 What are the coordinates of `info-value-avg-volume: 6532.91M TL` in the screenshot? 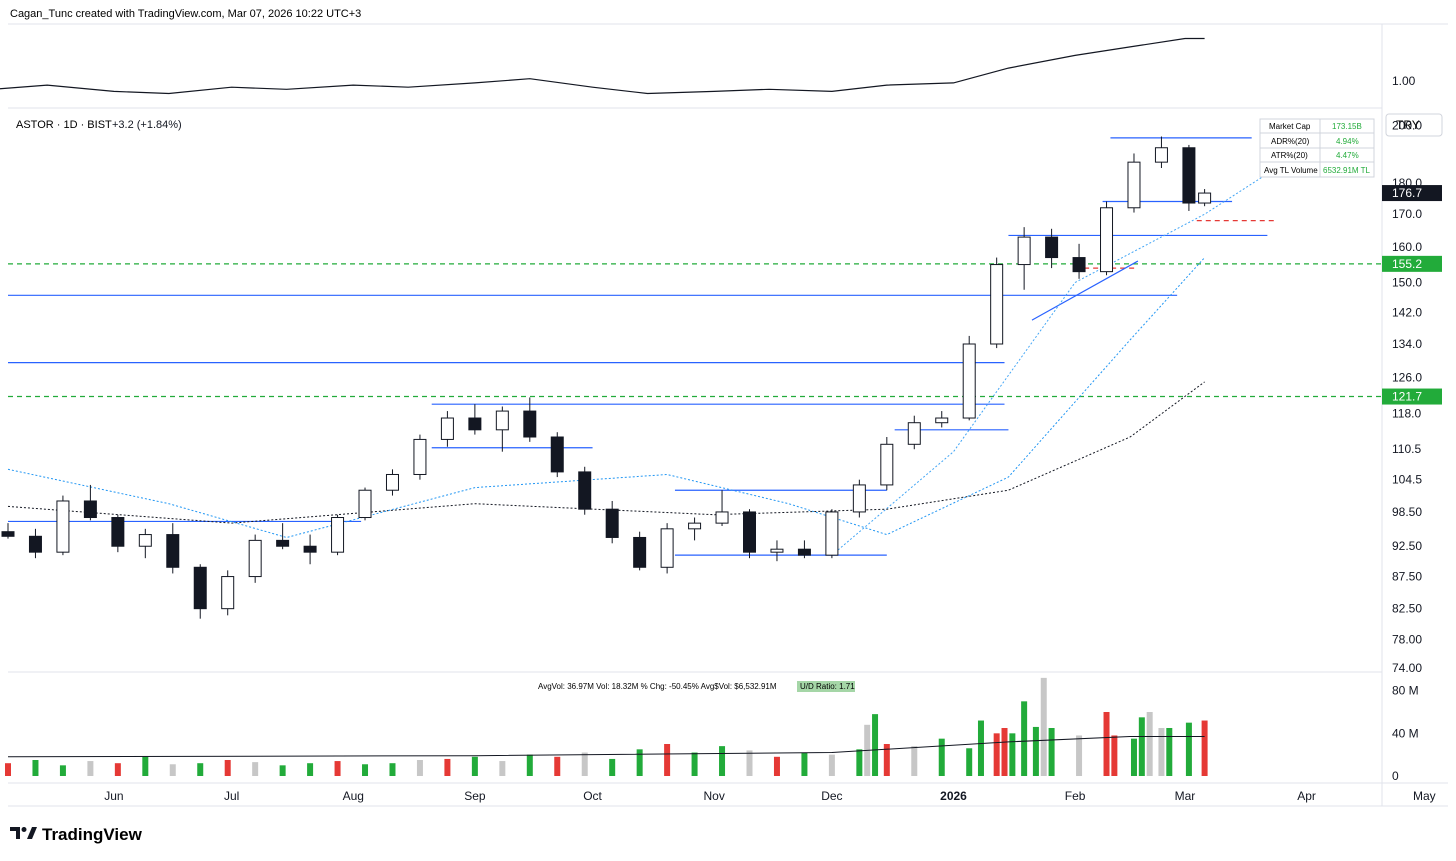 It's located at (1347, 170).